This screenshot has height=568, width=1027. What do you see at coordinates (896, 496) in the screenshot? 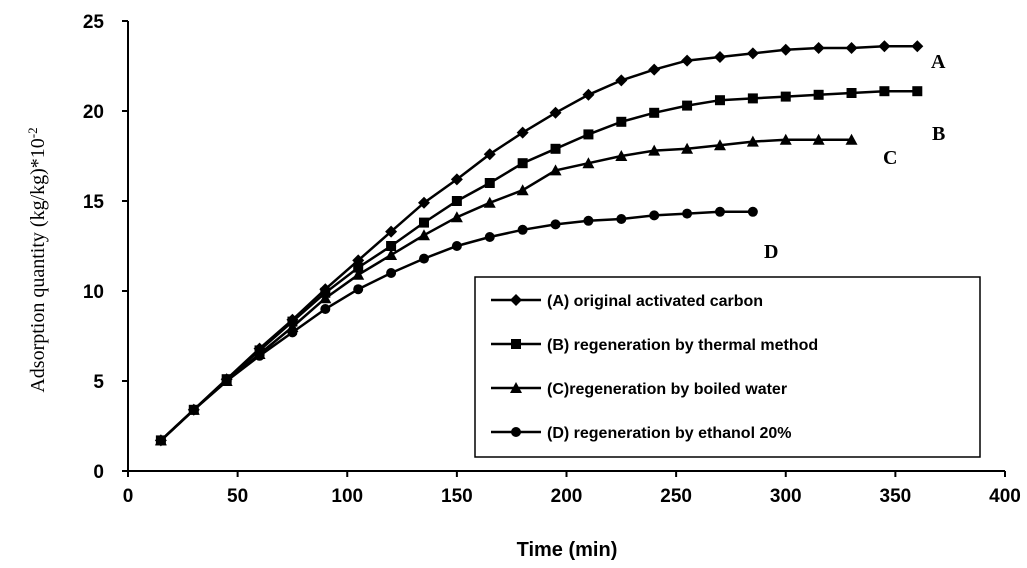
I see `x-tick-label: 350` at bounding box center [896, 496].